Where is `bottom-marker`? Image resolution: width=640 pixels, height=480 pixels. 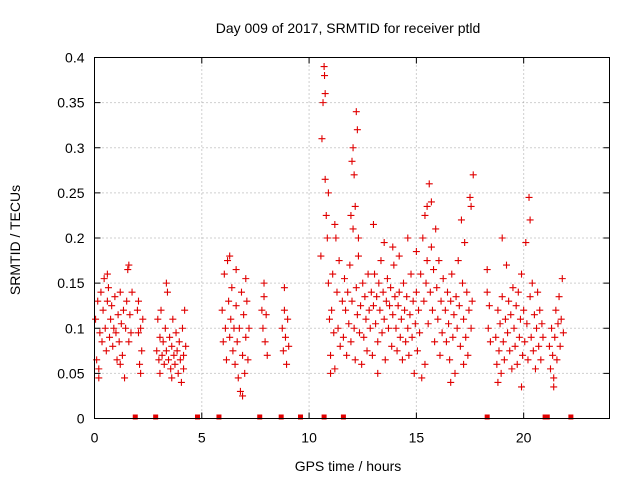 bottom-marker is located at coordinates (547, 417).